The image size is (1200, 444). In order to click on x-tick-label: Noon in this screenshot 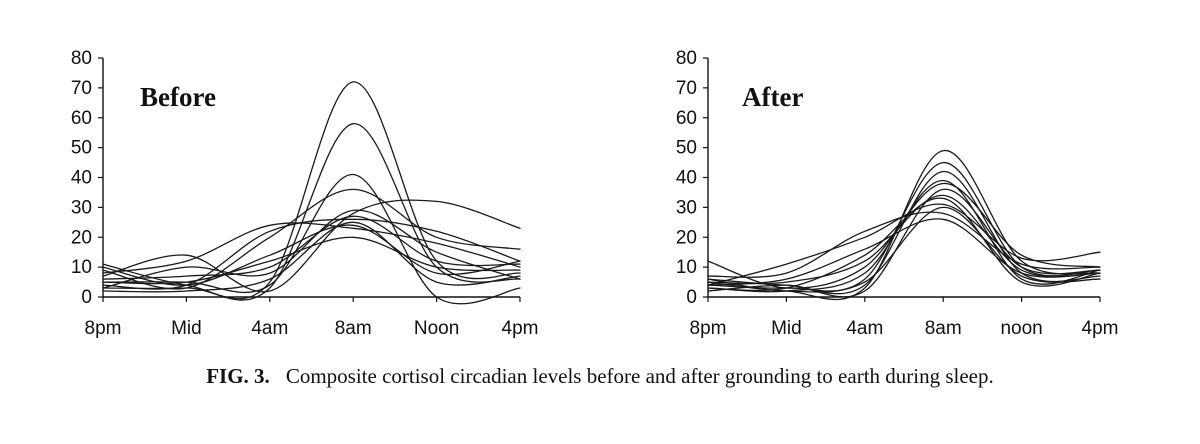, I will do `click(436, 328)`.